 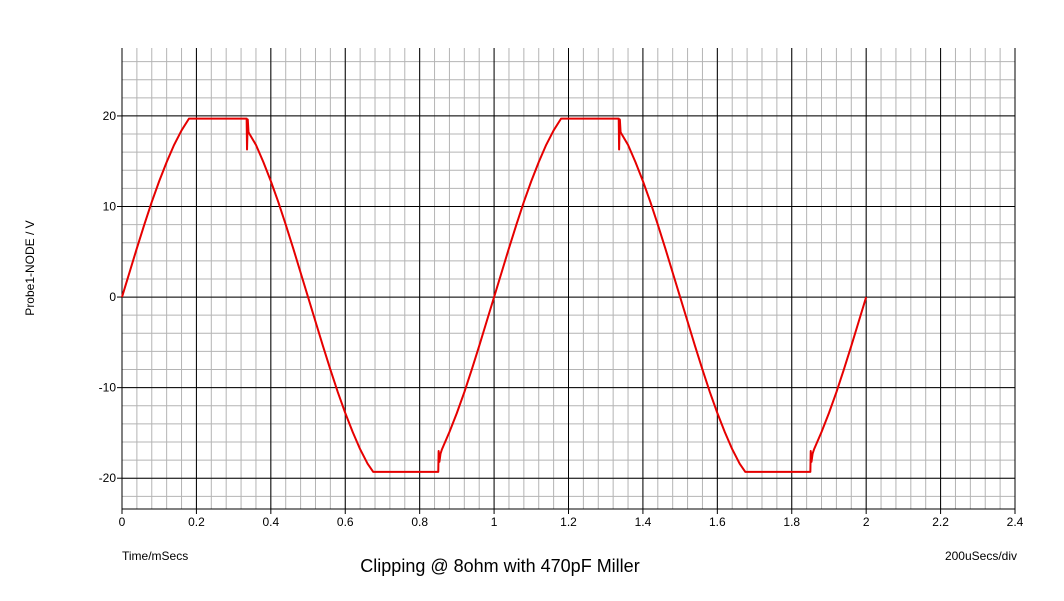 What do you see at coordinates (1015, 522) in the screenshot?
I see `x-tick-label: 2.4` at bounding box center [1015, 522].